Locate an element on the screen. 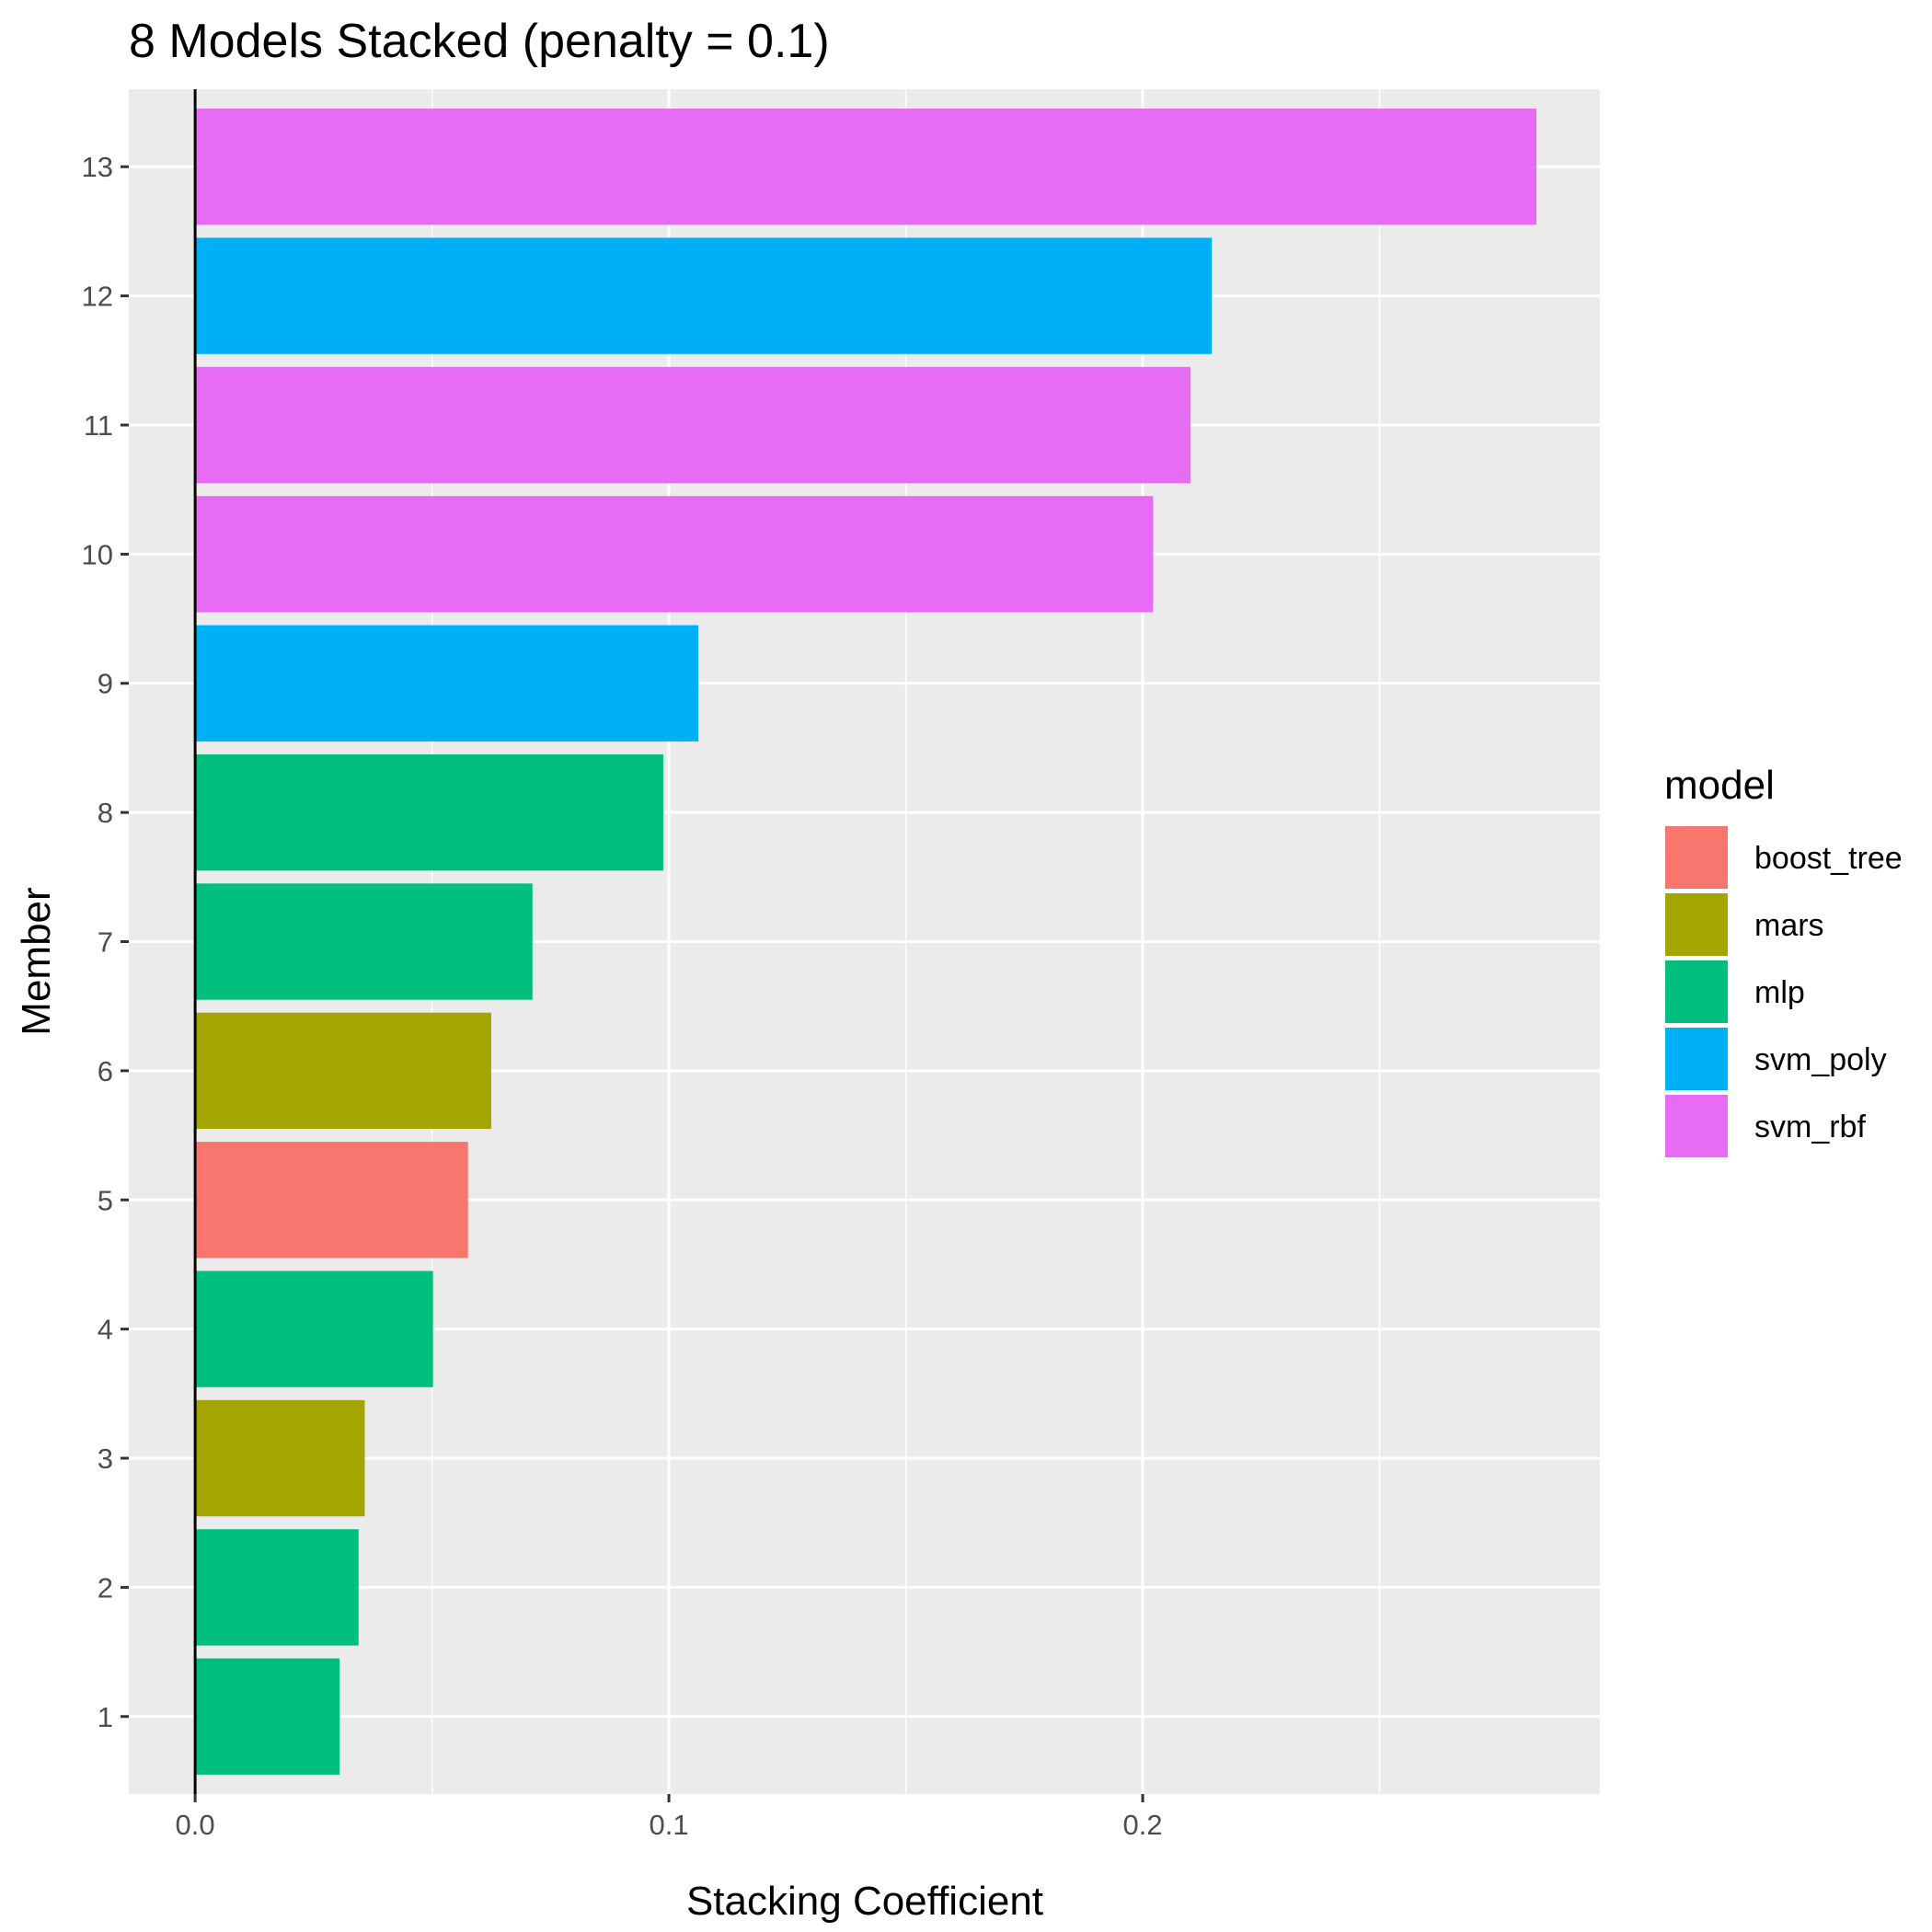  y-tick-label: 1 is located at coordinates (105, 1717).